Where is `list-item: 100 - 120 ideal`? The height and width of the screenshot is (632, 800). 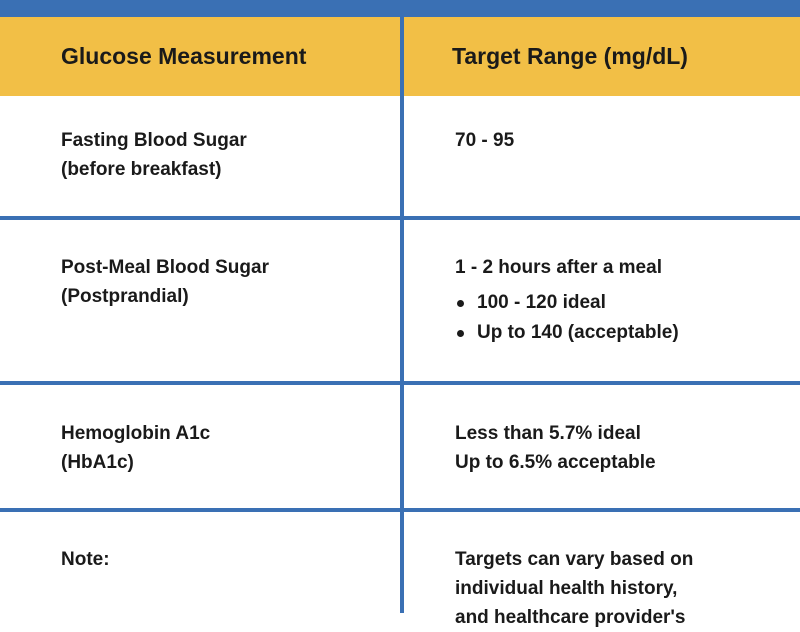
list-item: 100 - 120 ideal is located at coordinates (625, 303).